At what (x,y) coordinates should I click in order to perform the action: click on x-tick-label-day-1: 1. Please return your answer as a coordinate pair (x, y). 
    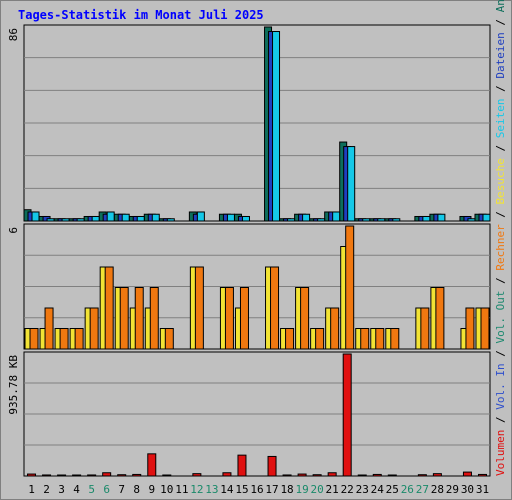
    Looking at the image, I should click on (31, 489).